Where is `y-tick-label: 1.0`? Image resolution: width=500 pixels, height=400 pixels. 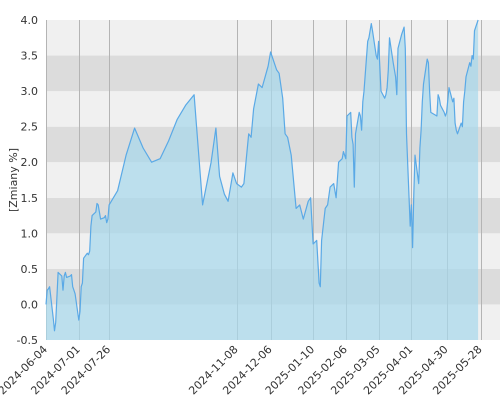
y-tick-label: 1.0 is located at coordinates (30, 233).